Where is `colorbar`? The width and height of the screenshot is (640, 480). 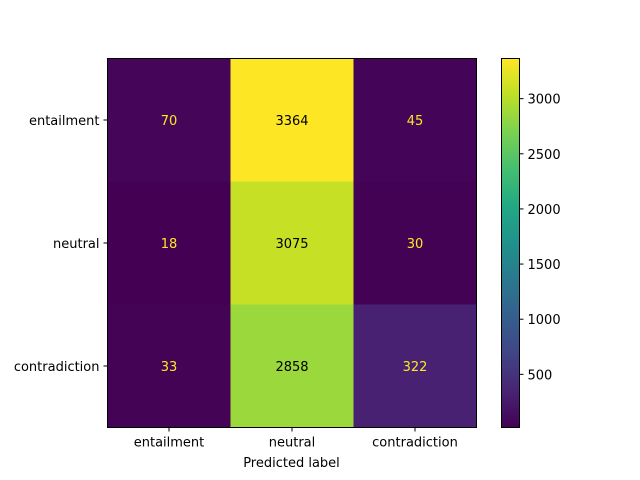
colorbar is located at coordinates (510, 243).